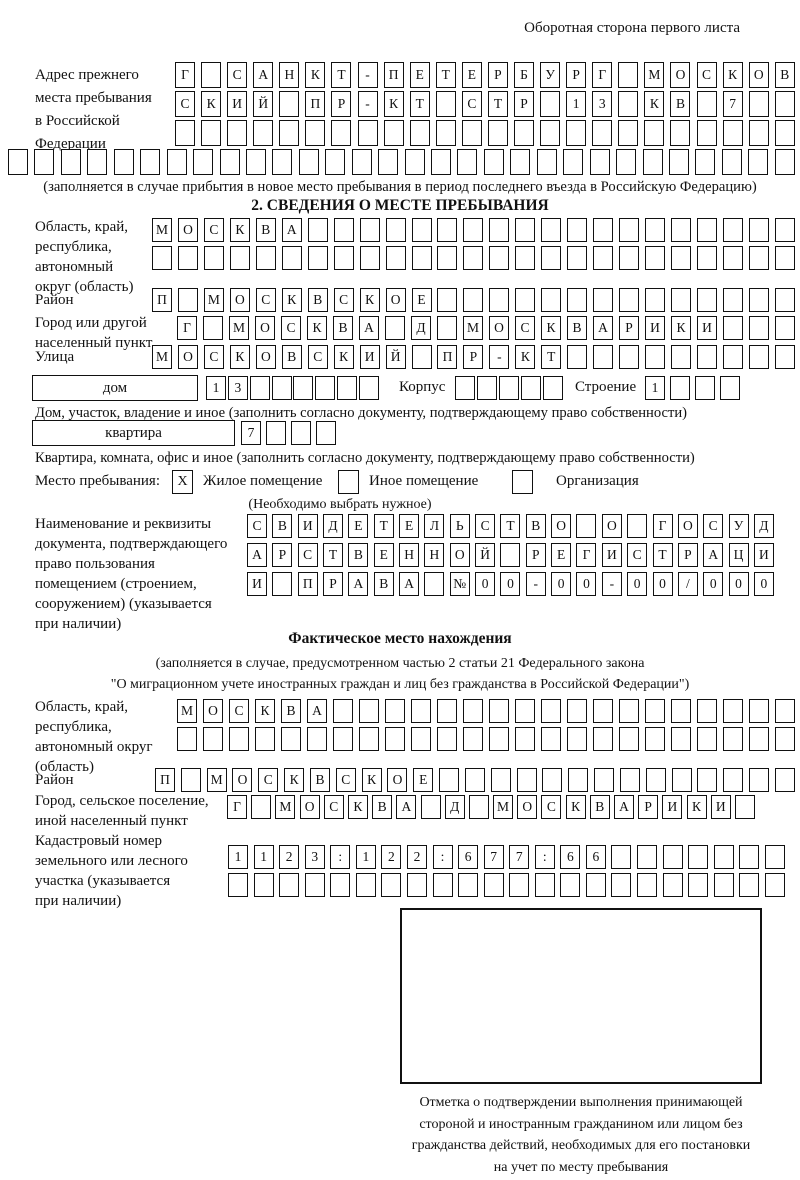 Image resolution: width=800 pixels, height=1180 pixels. I want to click on checkbox-other-premises, so click(348, 482).